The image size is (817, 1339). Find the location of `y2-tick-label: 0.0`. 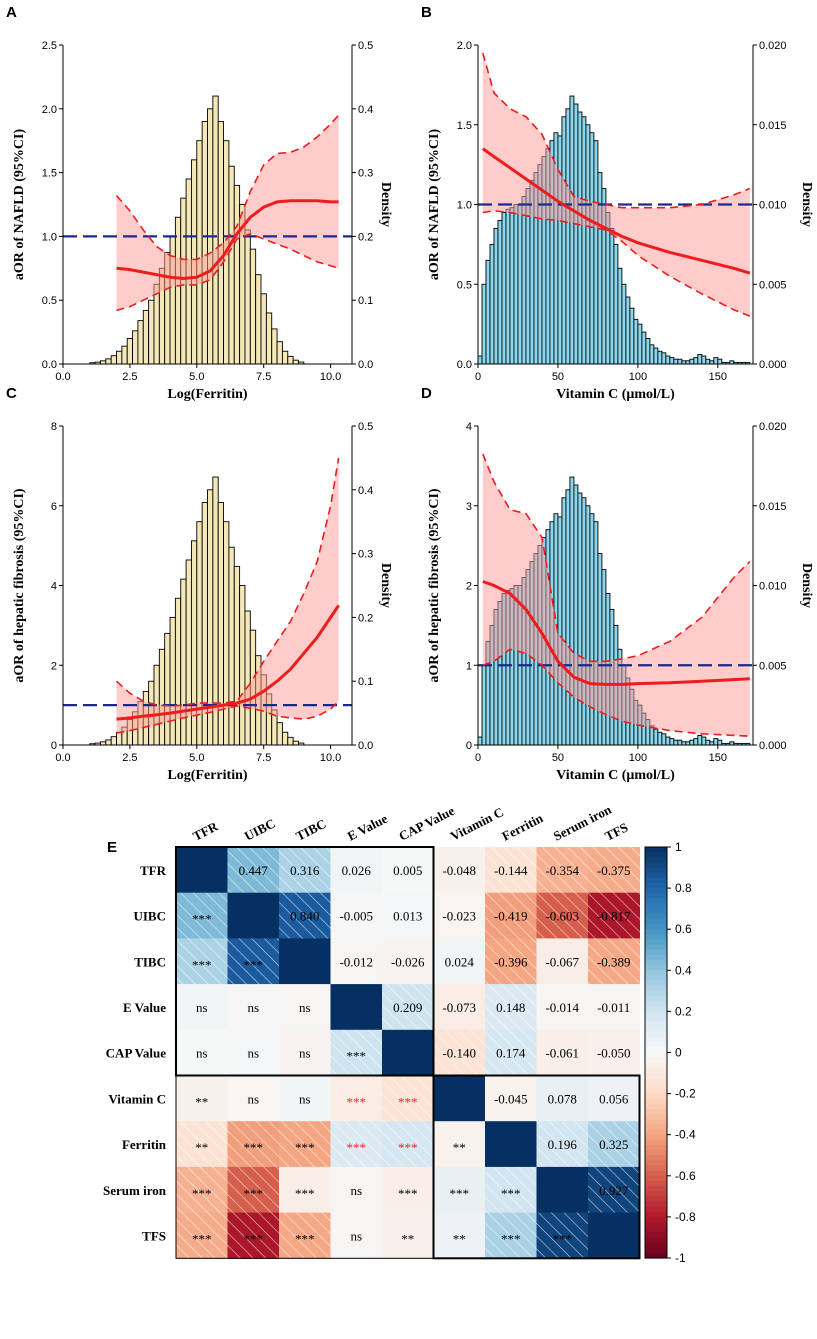

y2-tick-label: 0.0 is located at coordinates (365, 746).